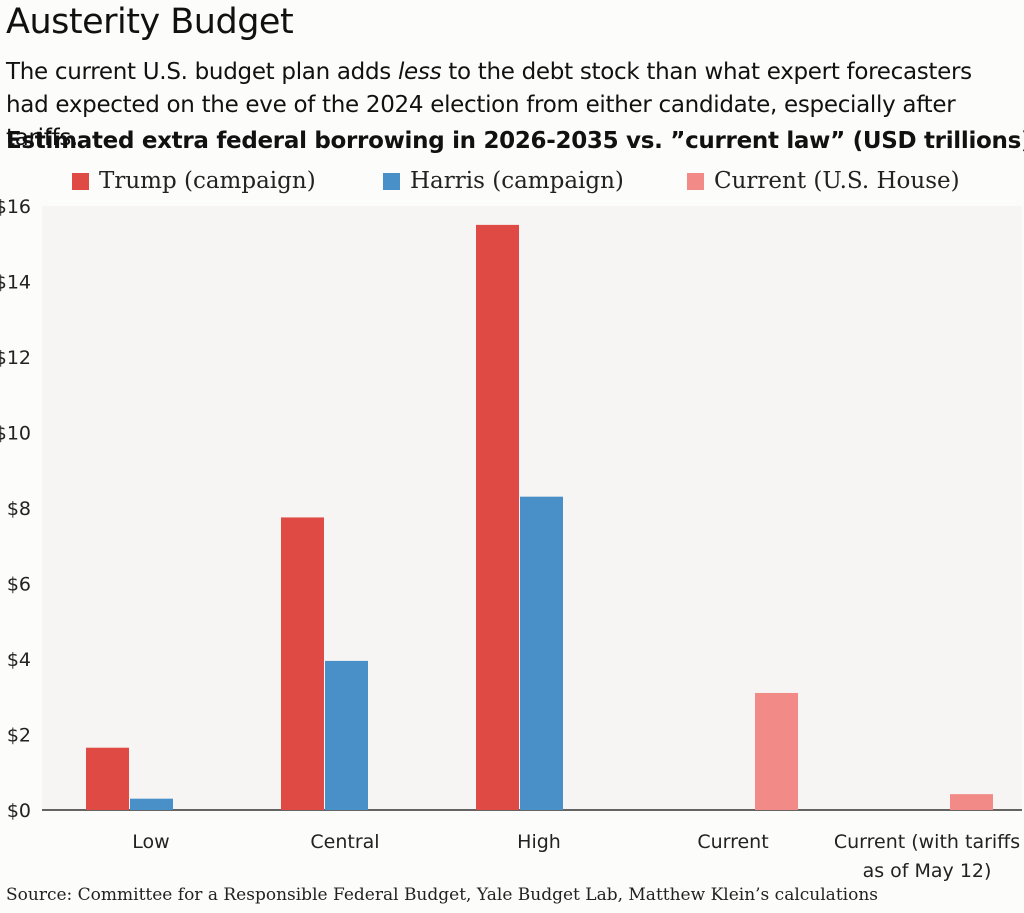  I want to click on y-tick-label: $0, so click(19, 811).